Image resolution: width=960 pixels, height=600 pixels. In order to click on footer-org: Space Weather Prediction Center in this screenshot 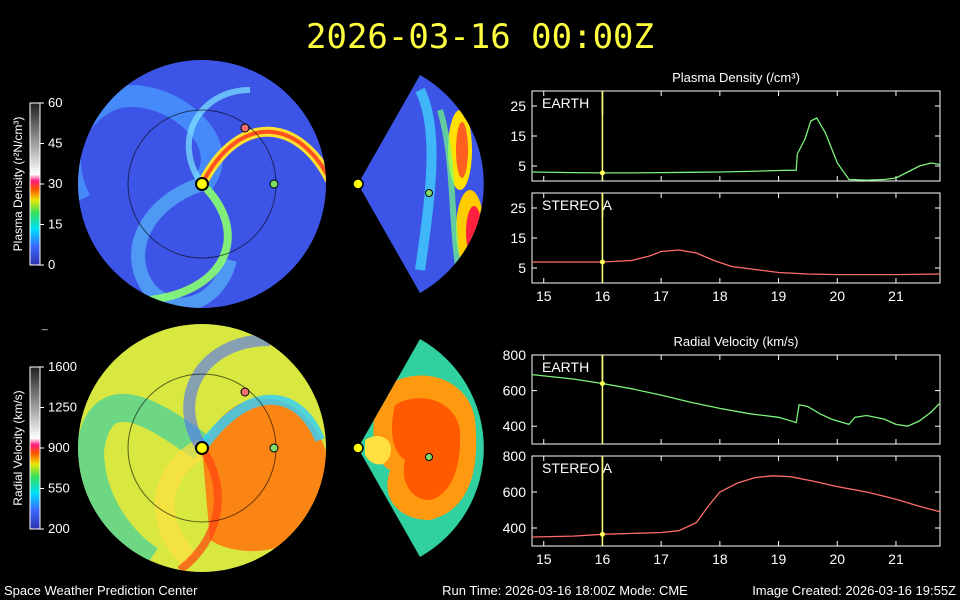, I will do `click(101, 590)`.